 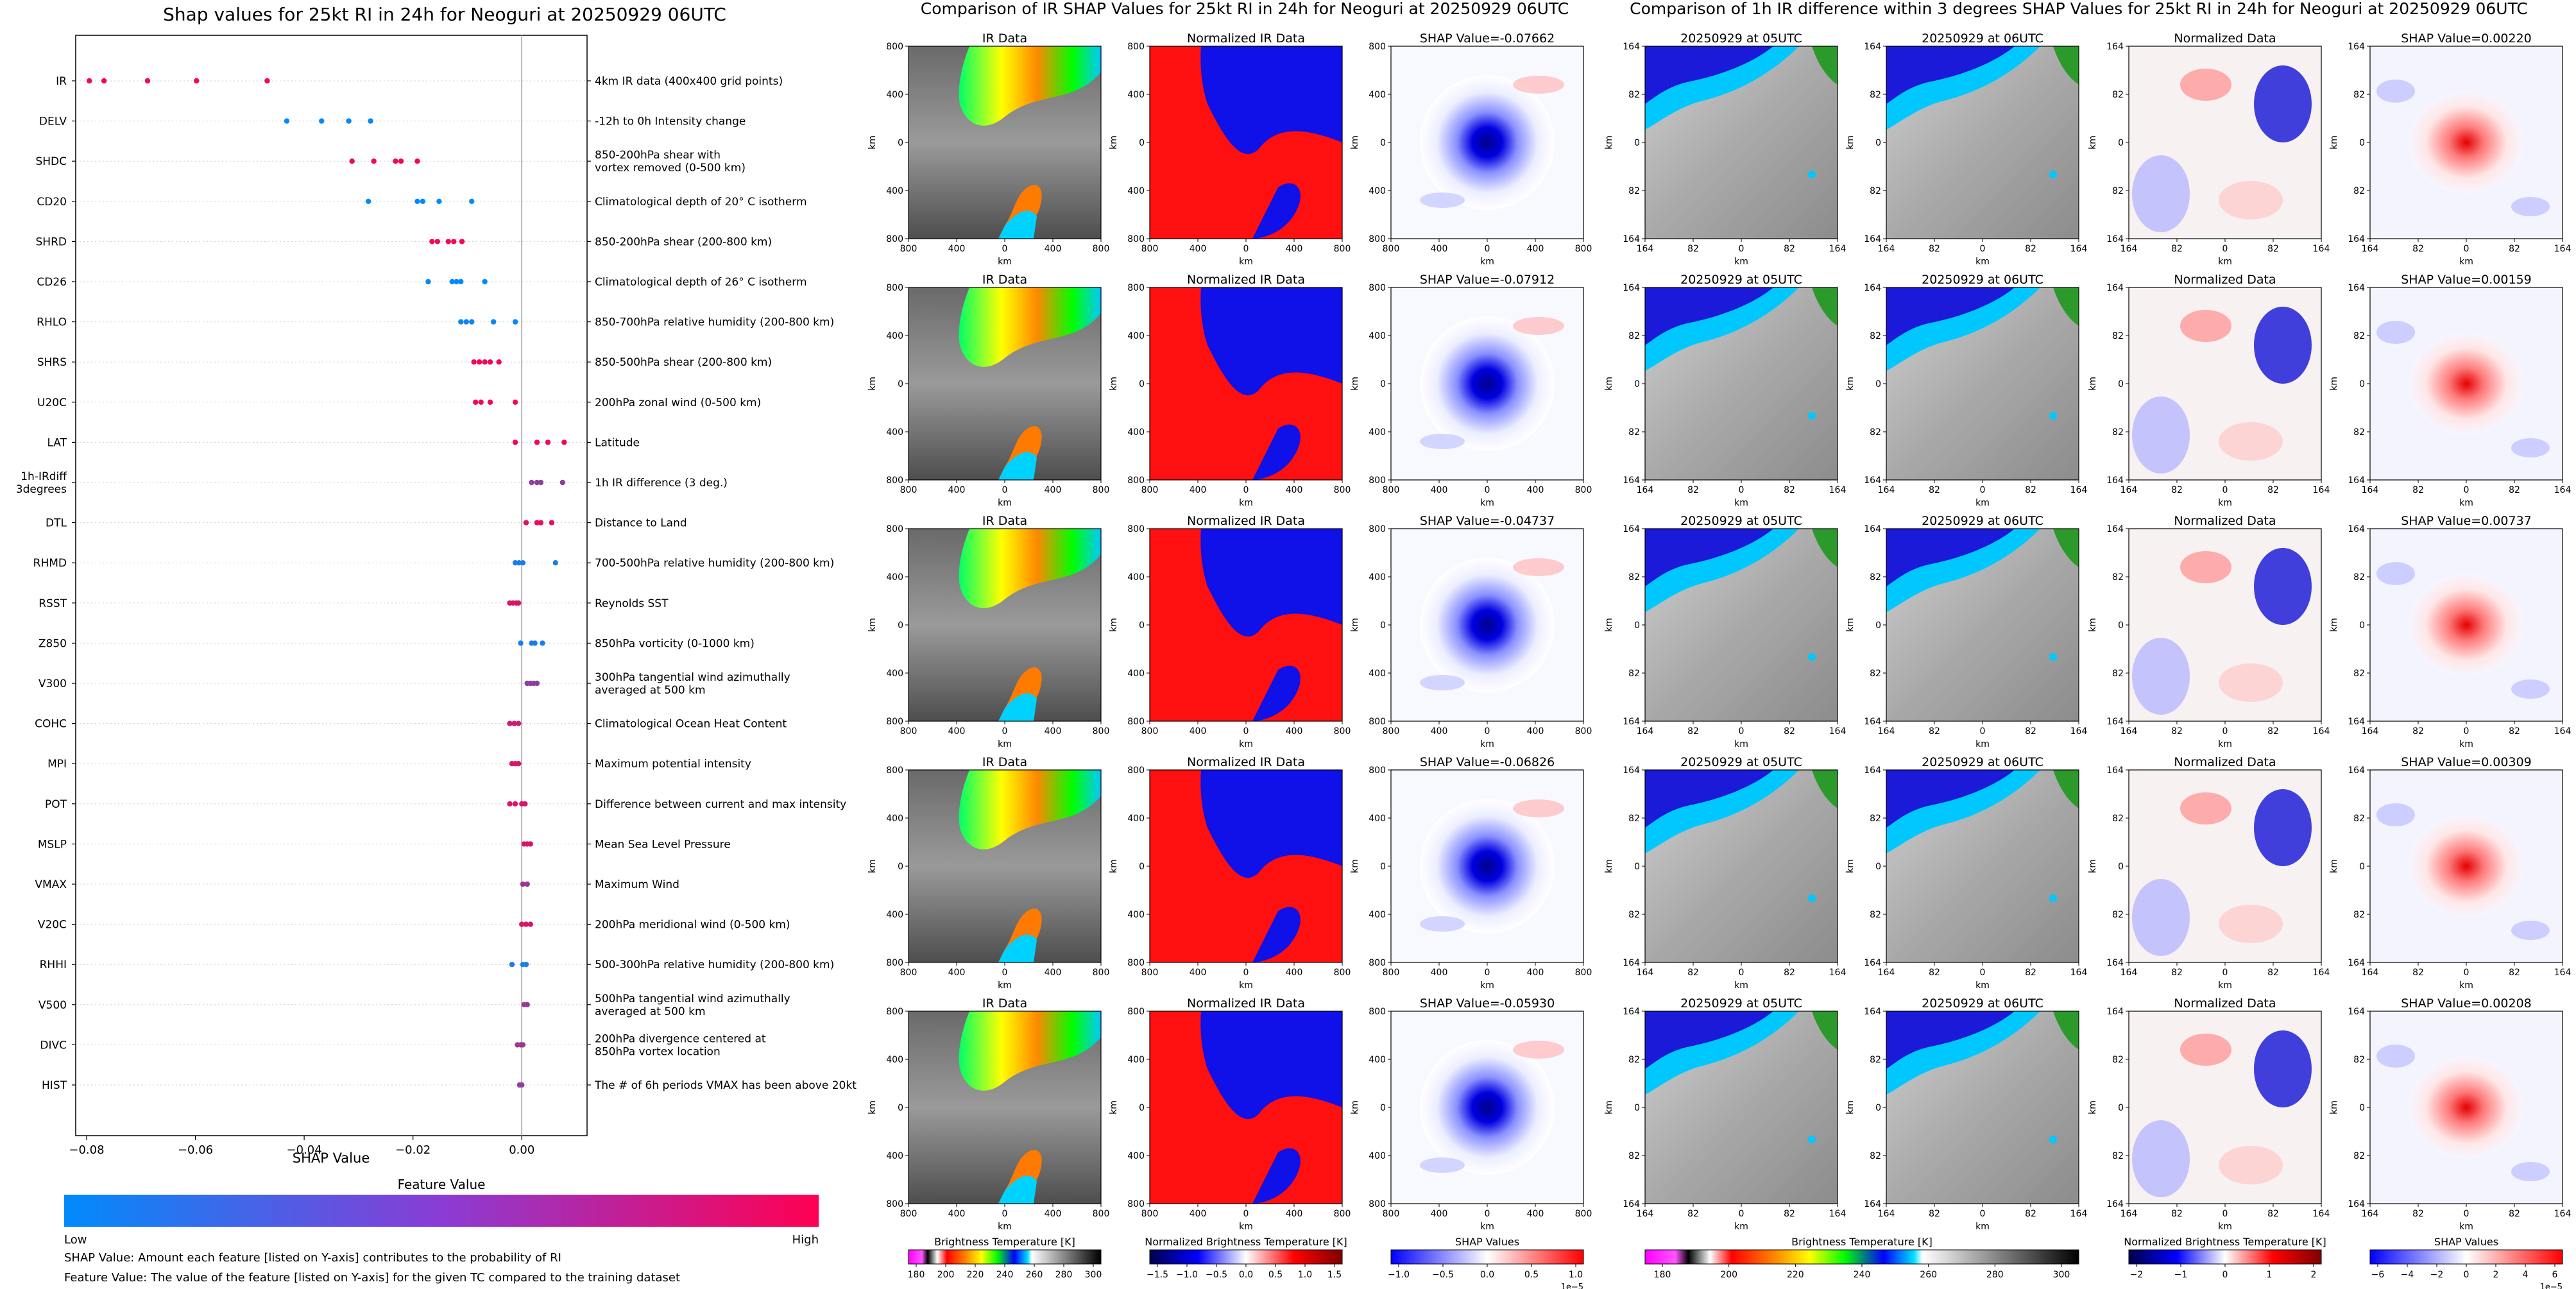 I want to click on feature-description: Maximum Wind, so click(x=637, y=885).